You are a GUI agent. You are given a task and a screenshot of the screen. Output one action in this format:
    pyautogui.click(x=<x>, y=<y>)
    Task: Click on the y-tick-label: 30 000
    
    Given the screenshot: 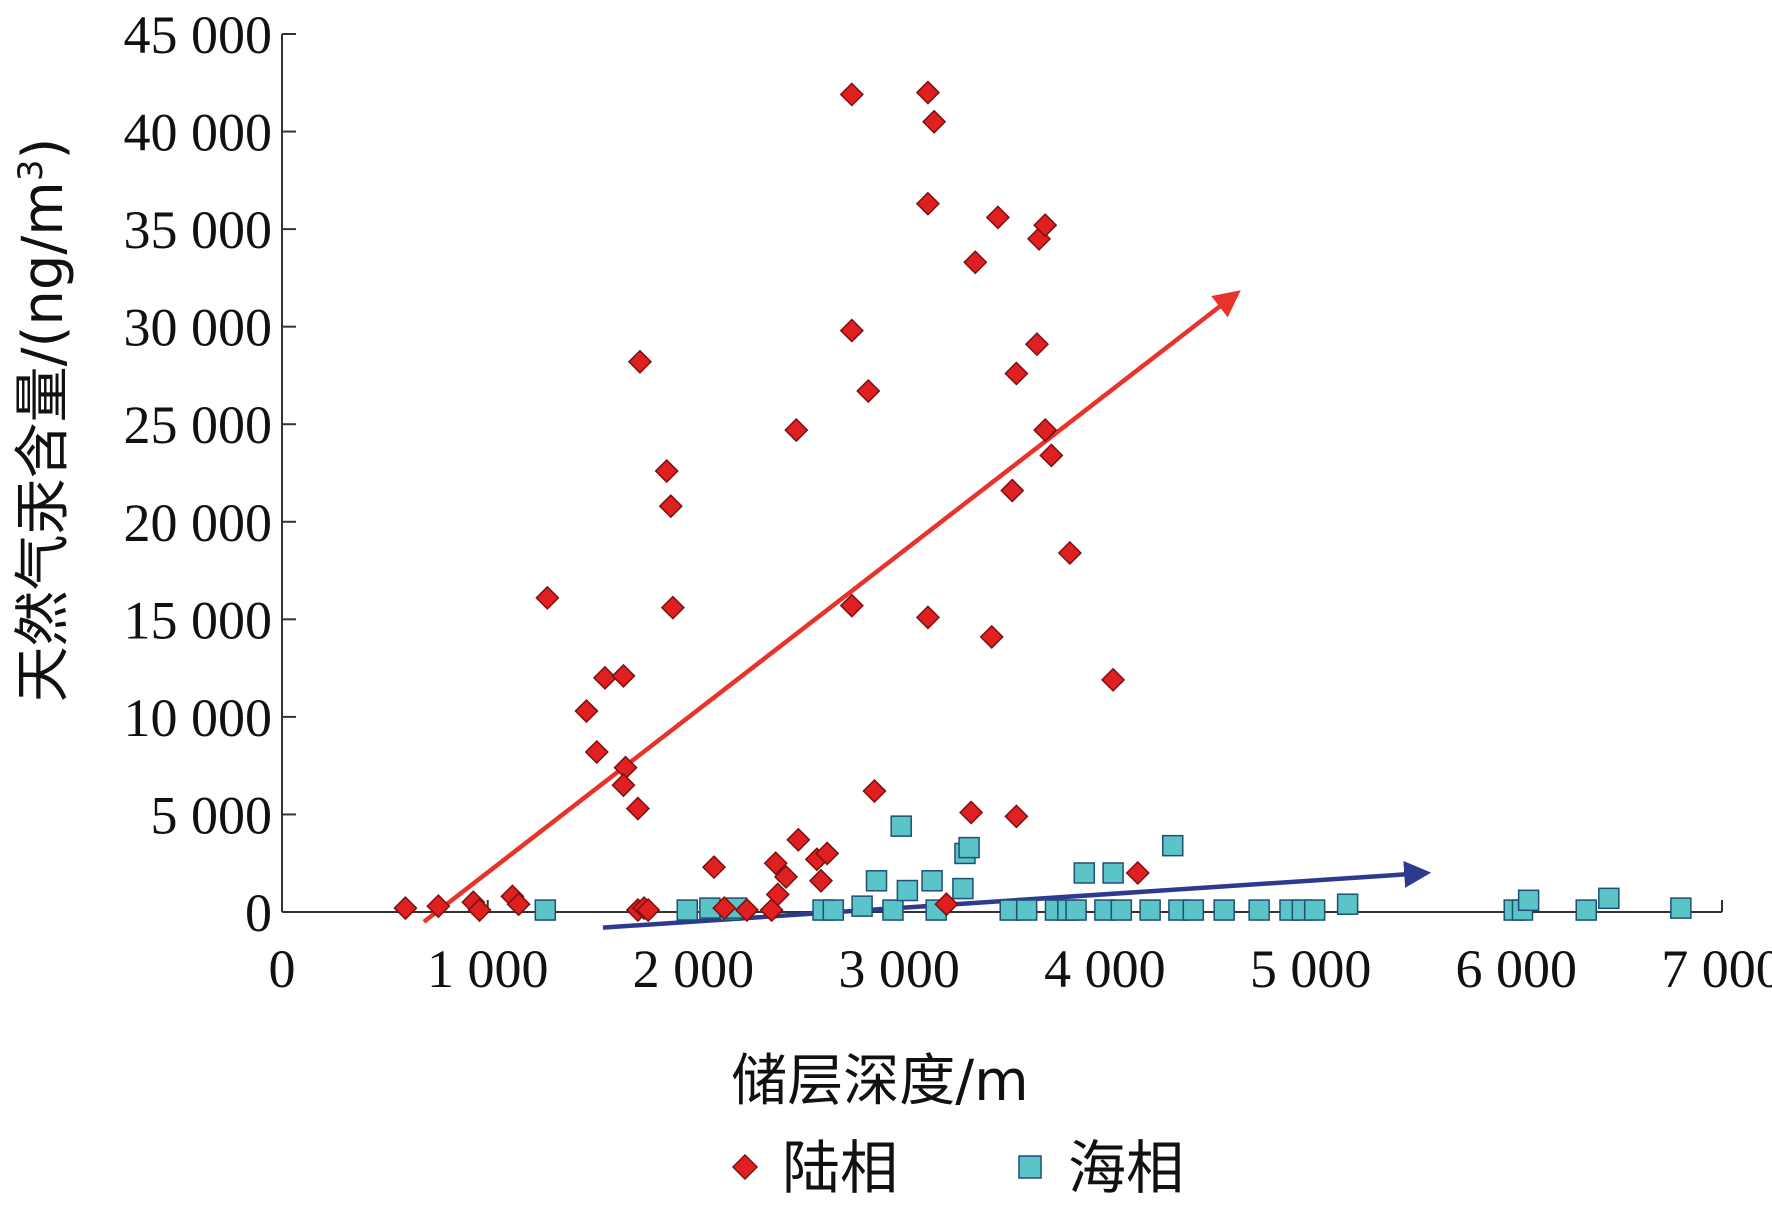 What is the action you would take?
    pyautogui.click(x=198, y=328)
    